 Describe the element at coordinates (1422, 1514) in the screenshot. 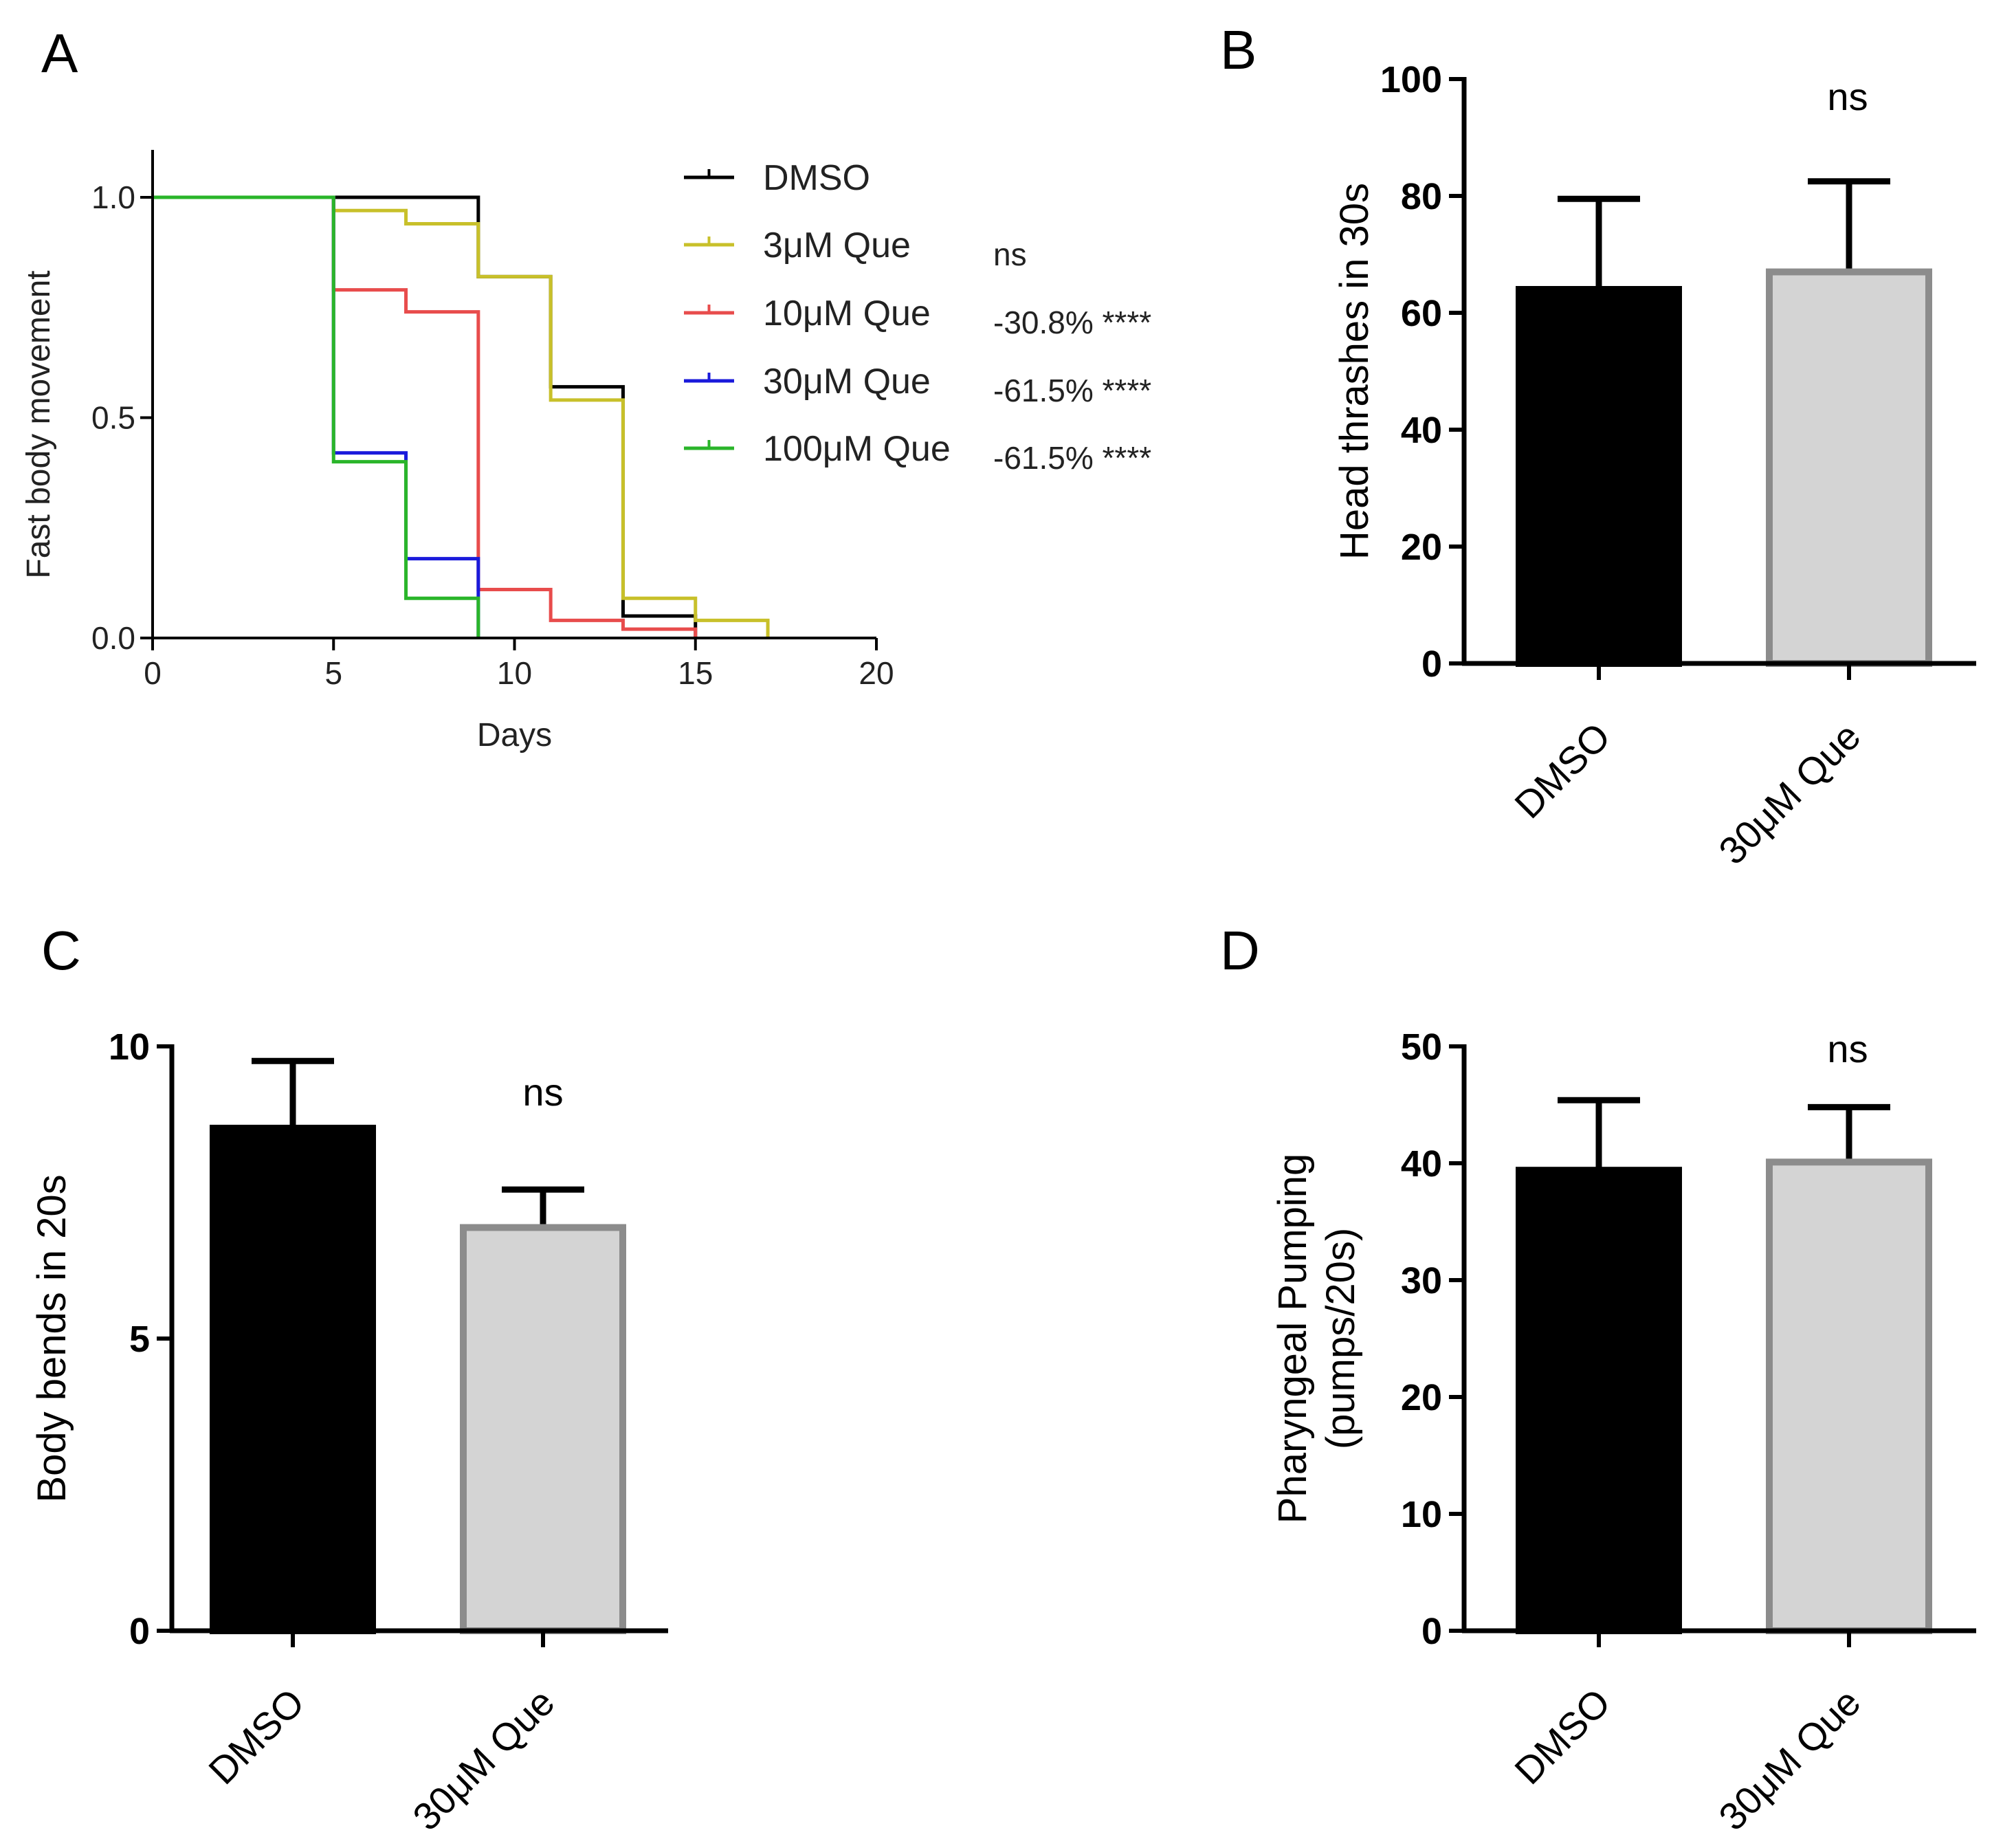

I see `y-tick-label-1: 10` at that location.